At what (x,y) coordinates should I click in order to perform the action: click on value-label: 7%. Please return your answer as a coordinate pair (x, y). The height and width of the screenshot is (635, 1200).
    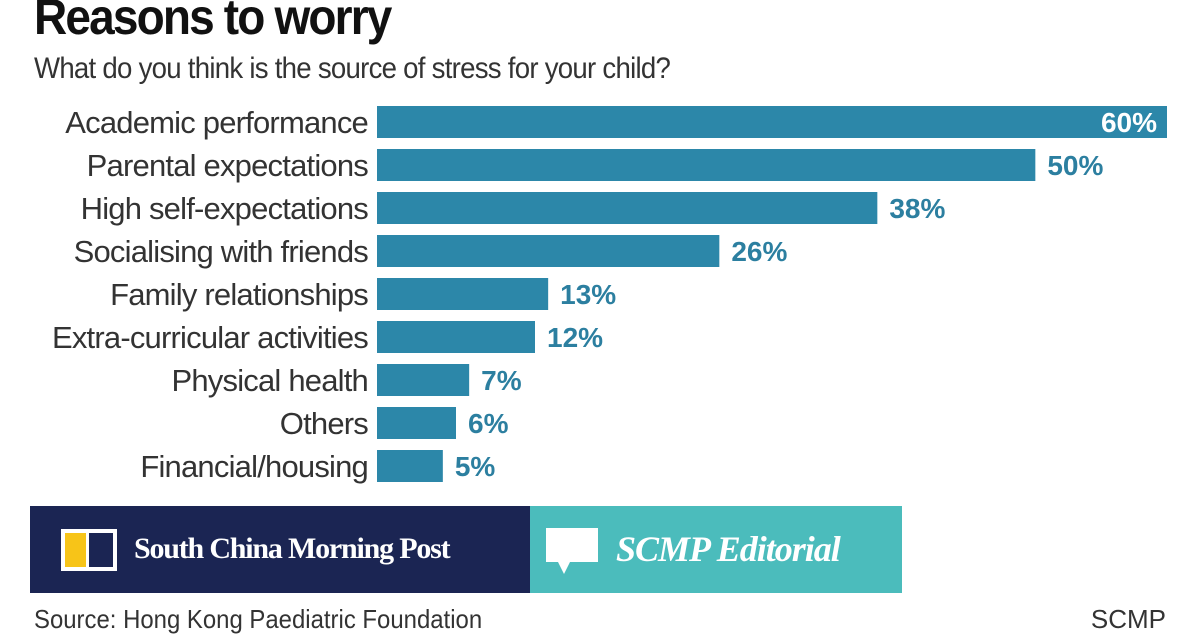
    Looking at the image, I should click on (501, 380).